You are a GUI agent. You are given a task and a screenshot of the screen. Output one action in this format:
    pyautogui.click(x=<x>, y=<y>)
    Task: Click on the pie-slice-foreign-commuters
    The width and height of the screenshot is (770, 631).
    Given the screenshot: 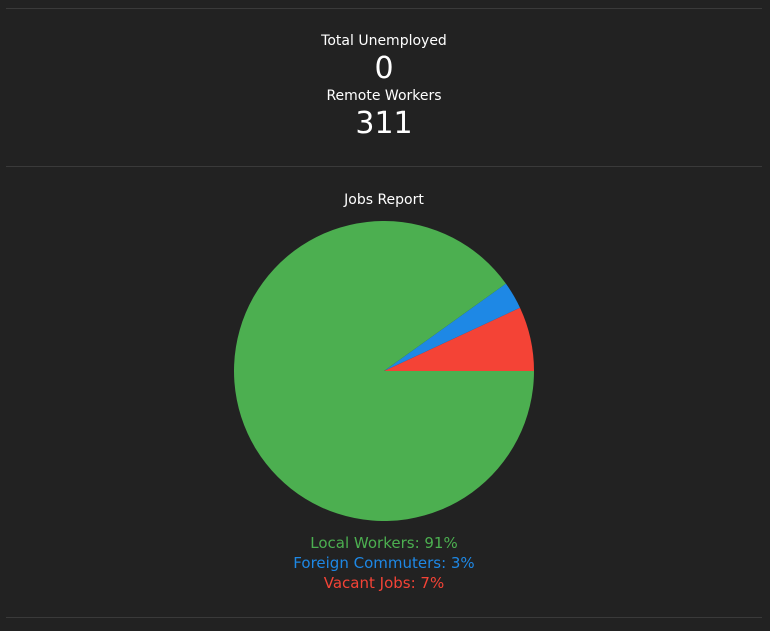 What is the action you would take?
    pyautogui.click(x=452, y=327)
    